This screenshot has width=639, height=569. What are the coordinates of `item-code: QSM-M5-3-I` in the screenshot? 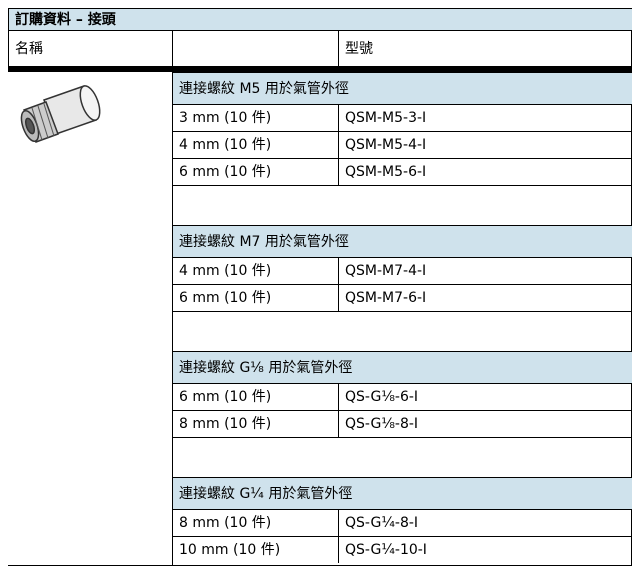 It's located at (485, 117).